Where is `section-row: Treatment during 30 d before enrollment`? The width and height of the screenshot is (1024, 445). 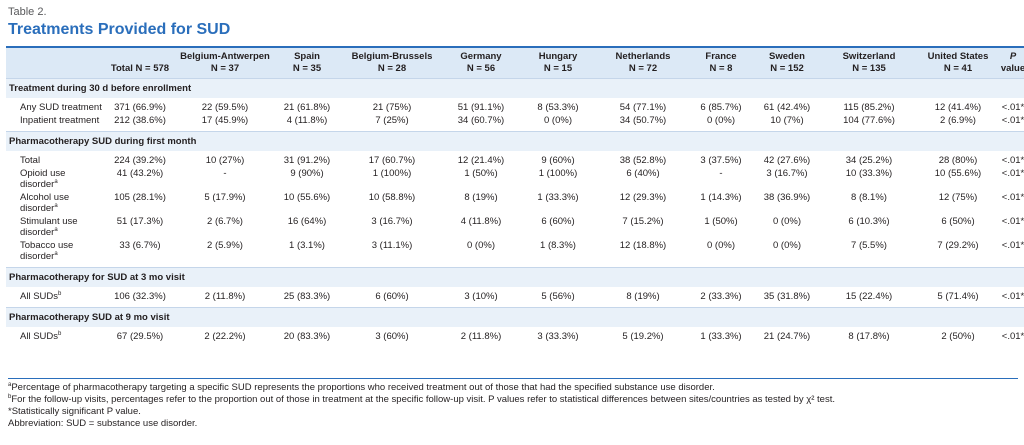 section-row: Treatment during 30 d before enrollment is located at coordinates (515, 88).